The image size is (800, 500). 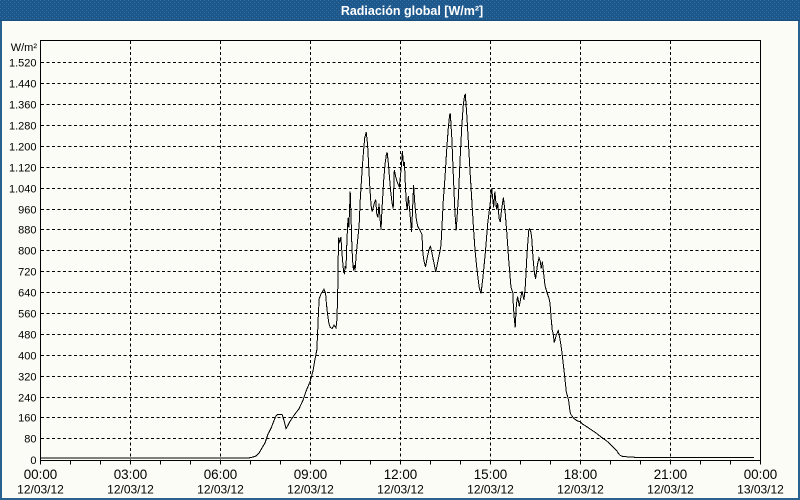 I want to click on svg-text: 12:00, so click(x=401, y=474).